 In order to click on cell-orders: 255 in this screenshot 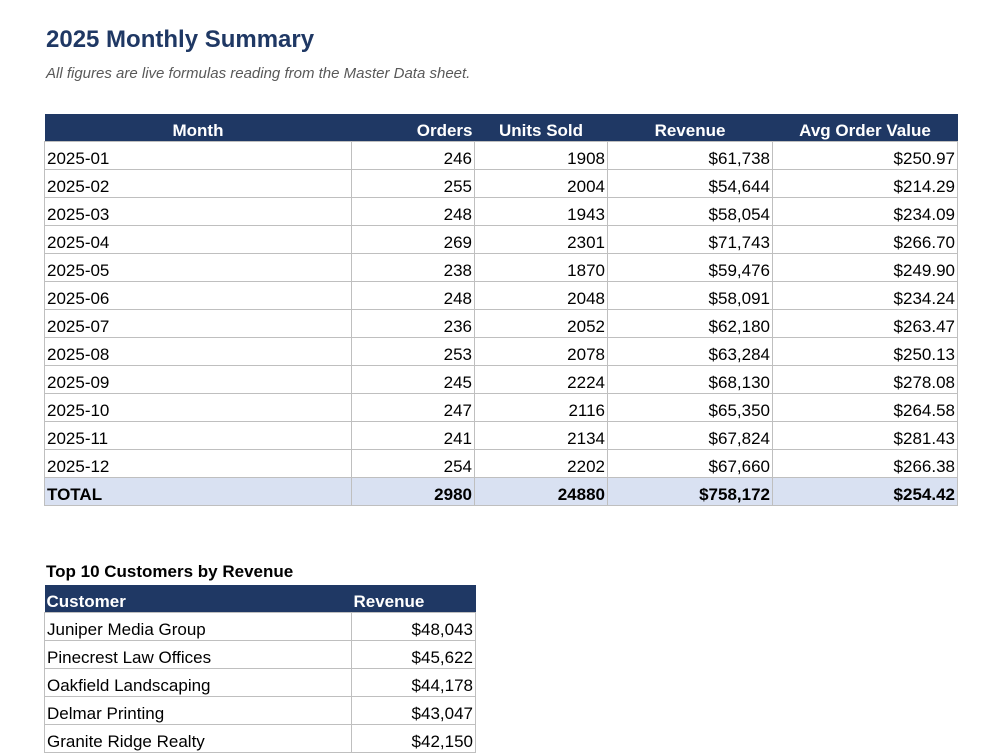, I will do `click(413, 183)`.